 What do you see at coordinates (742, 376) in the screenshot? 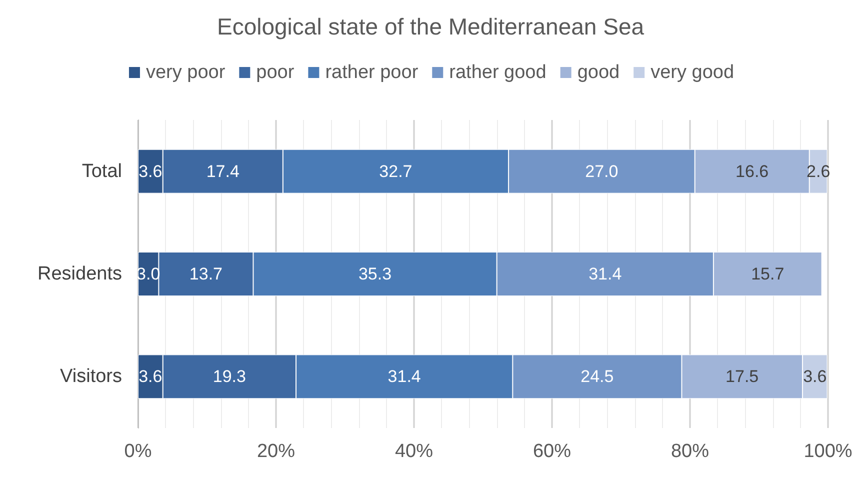
I see `data-label: 17.5` at bounding box center [742, 376].